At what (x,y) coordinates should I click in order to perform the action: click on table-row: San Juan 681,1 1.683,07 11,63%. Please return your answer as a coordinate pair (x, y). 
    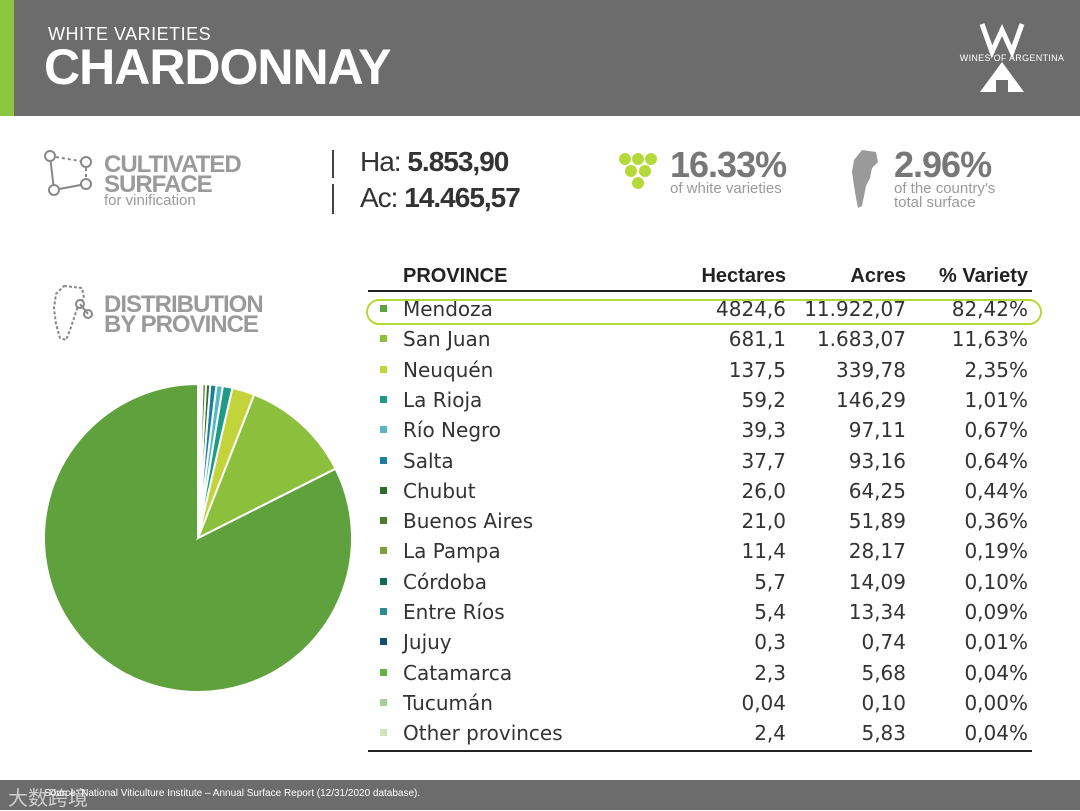
    Looking at the image, I should click on (700, 338).